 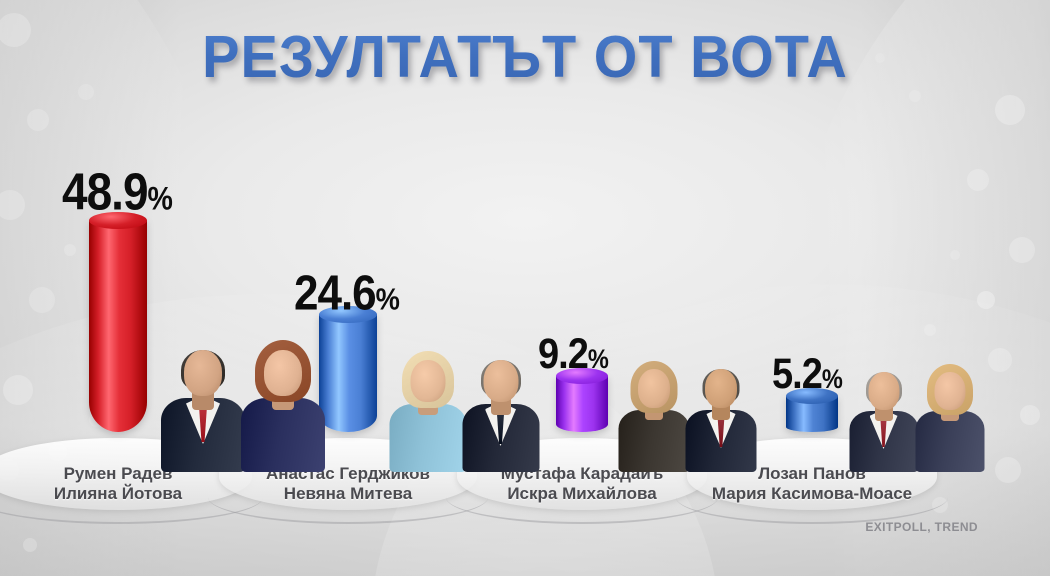 I want to click on candidate-name-president: Румен Радев, so click(x=118, y=473).